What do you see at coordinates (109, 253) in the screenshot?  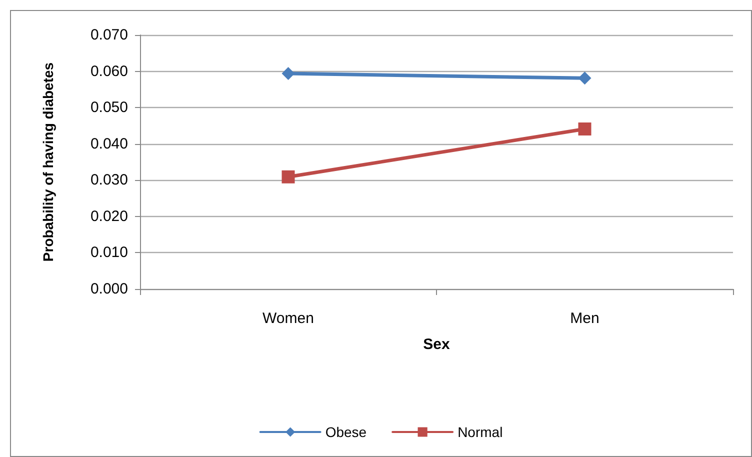 I see `y-tick-label: 0.010` at bounding box center [109, 253].